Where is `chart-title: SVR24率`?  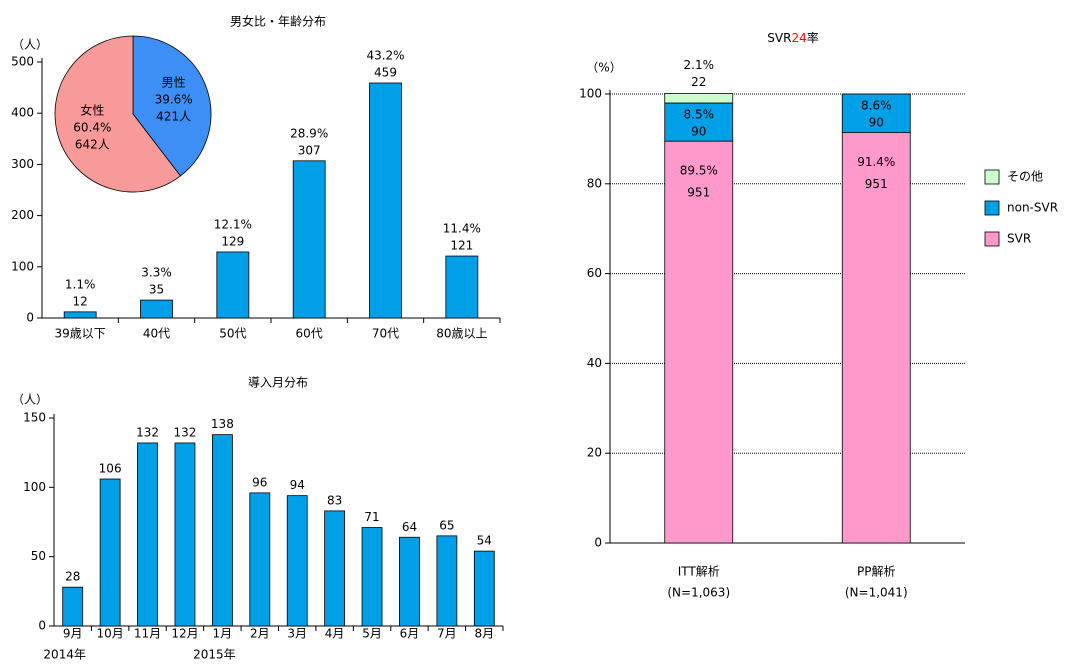 chart-title: SVR24率 is located at coordinates (792, 37).